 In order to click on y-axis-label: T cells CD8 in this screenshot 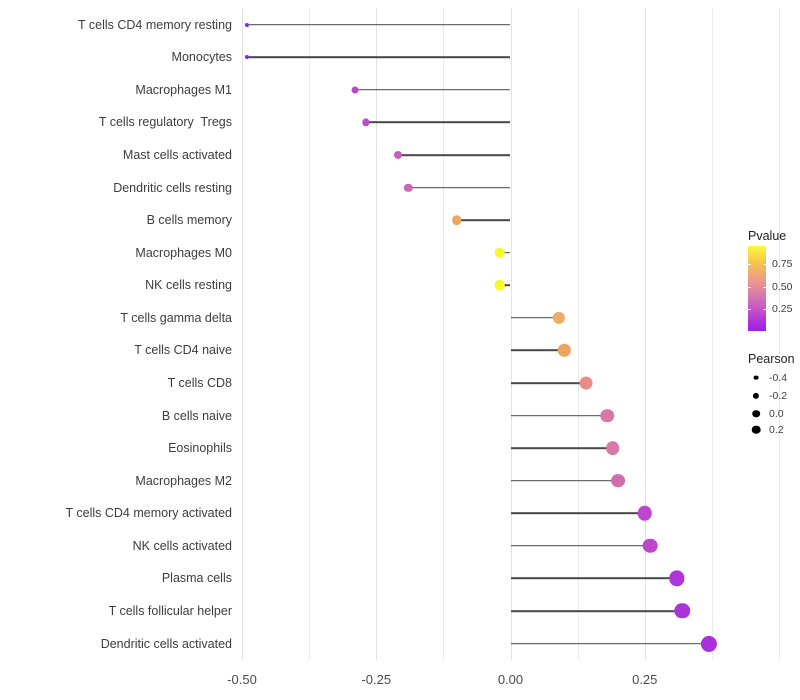, I will do `click(199, 382)`.